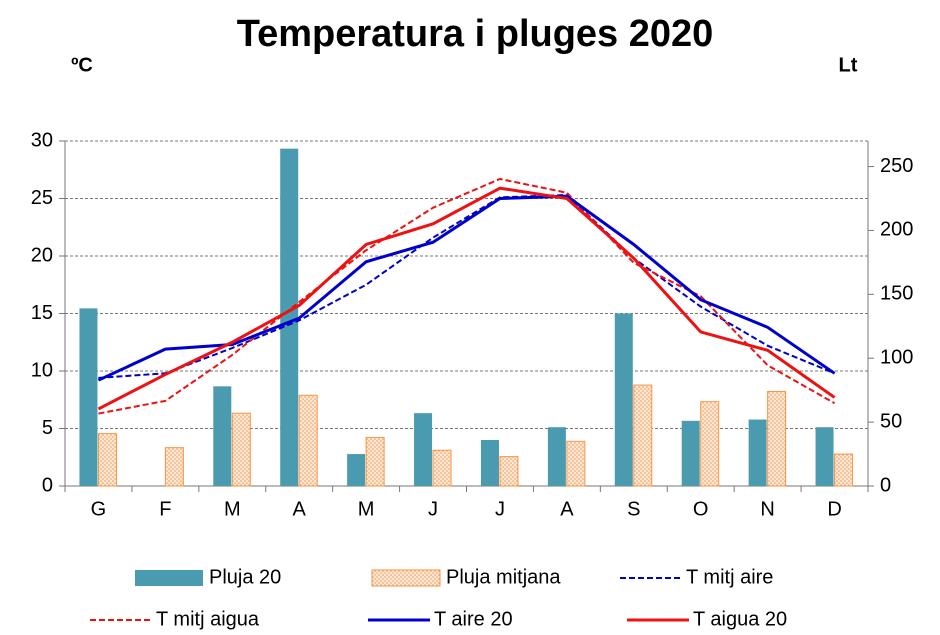 Image resolution: width=940 pixels, height=635 pixels. What do you see at coordinates (767, 509) in the screenshot?
I see `x-tick-label: N` at bounding box center [767, 509].